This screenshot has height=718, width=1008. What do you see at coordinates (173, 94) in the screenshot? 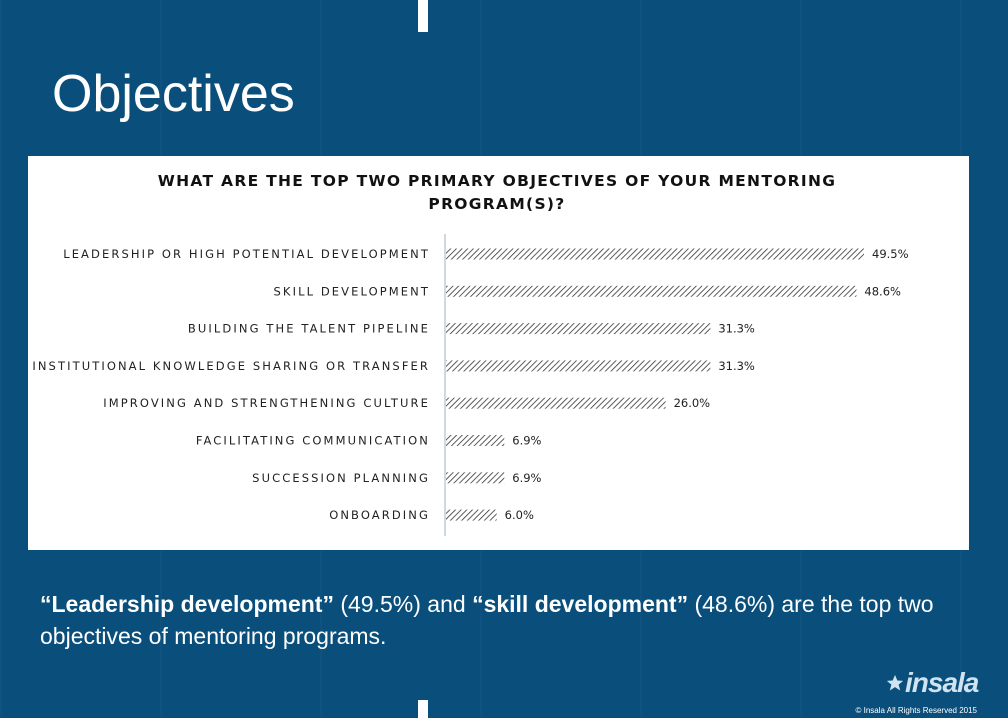
I see `slide-title: Objectives` at bounding box center [173, 94].